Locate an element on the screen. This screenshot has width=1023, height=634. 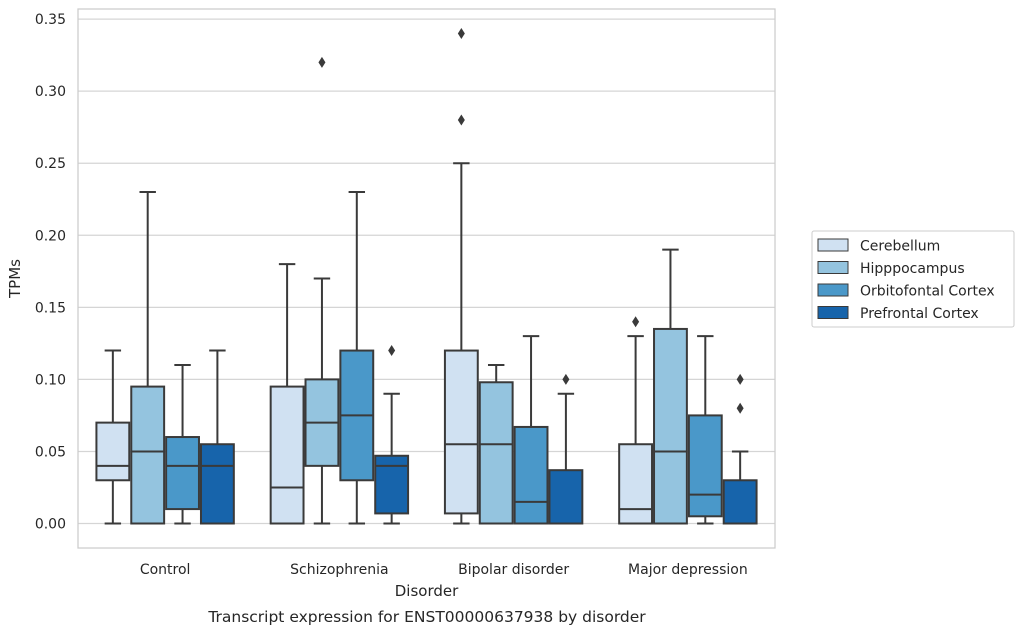
legend-frame is located at coordinates (913, 279).